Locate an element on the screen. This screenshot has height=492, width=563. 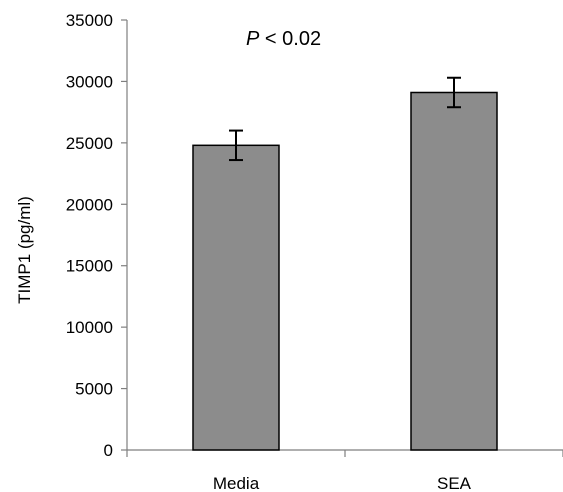
y-tick-label: 0 is located at coordinates (108, 450).